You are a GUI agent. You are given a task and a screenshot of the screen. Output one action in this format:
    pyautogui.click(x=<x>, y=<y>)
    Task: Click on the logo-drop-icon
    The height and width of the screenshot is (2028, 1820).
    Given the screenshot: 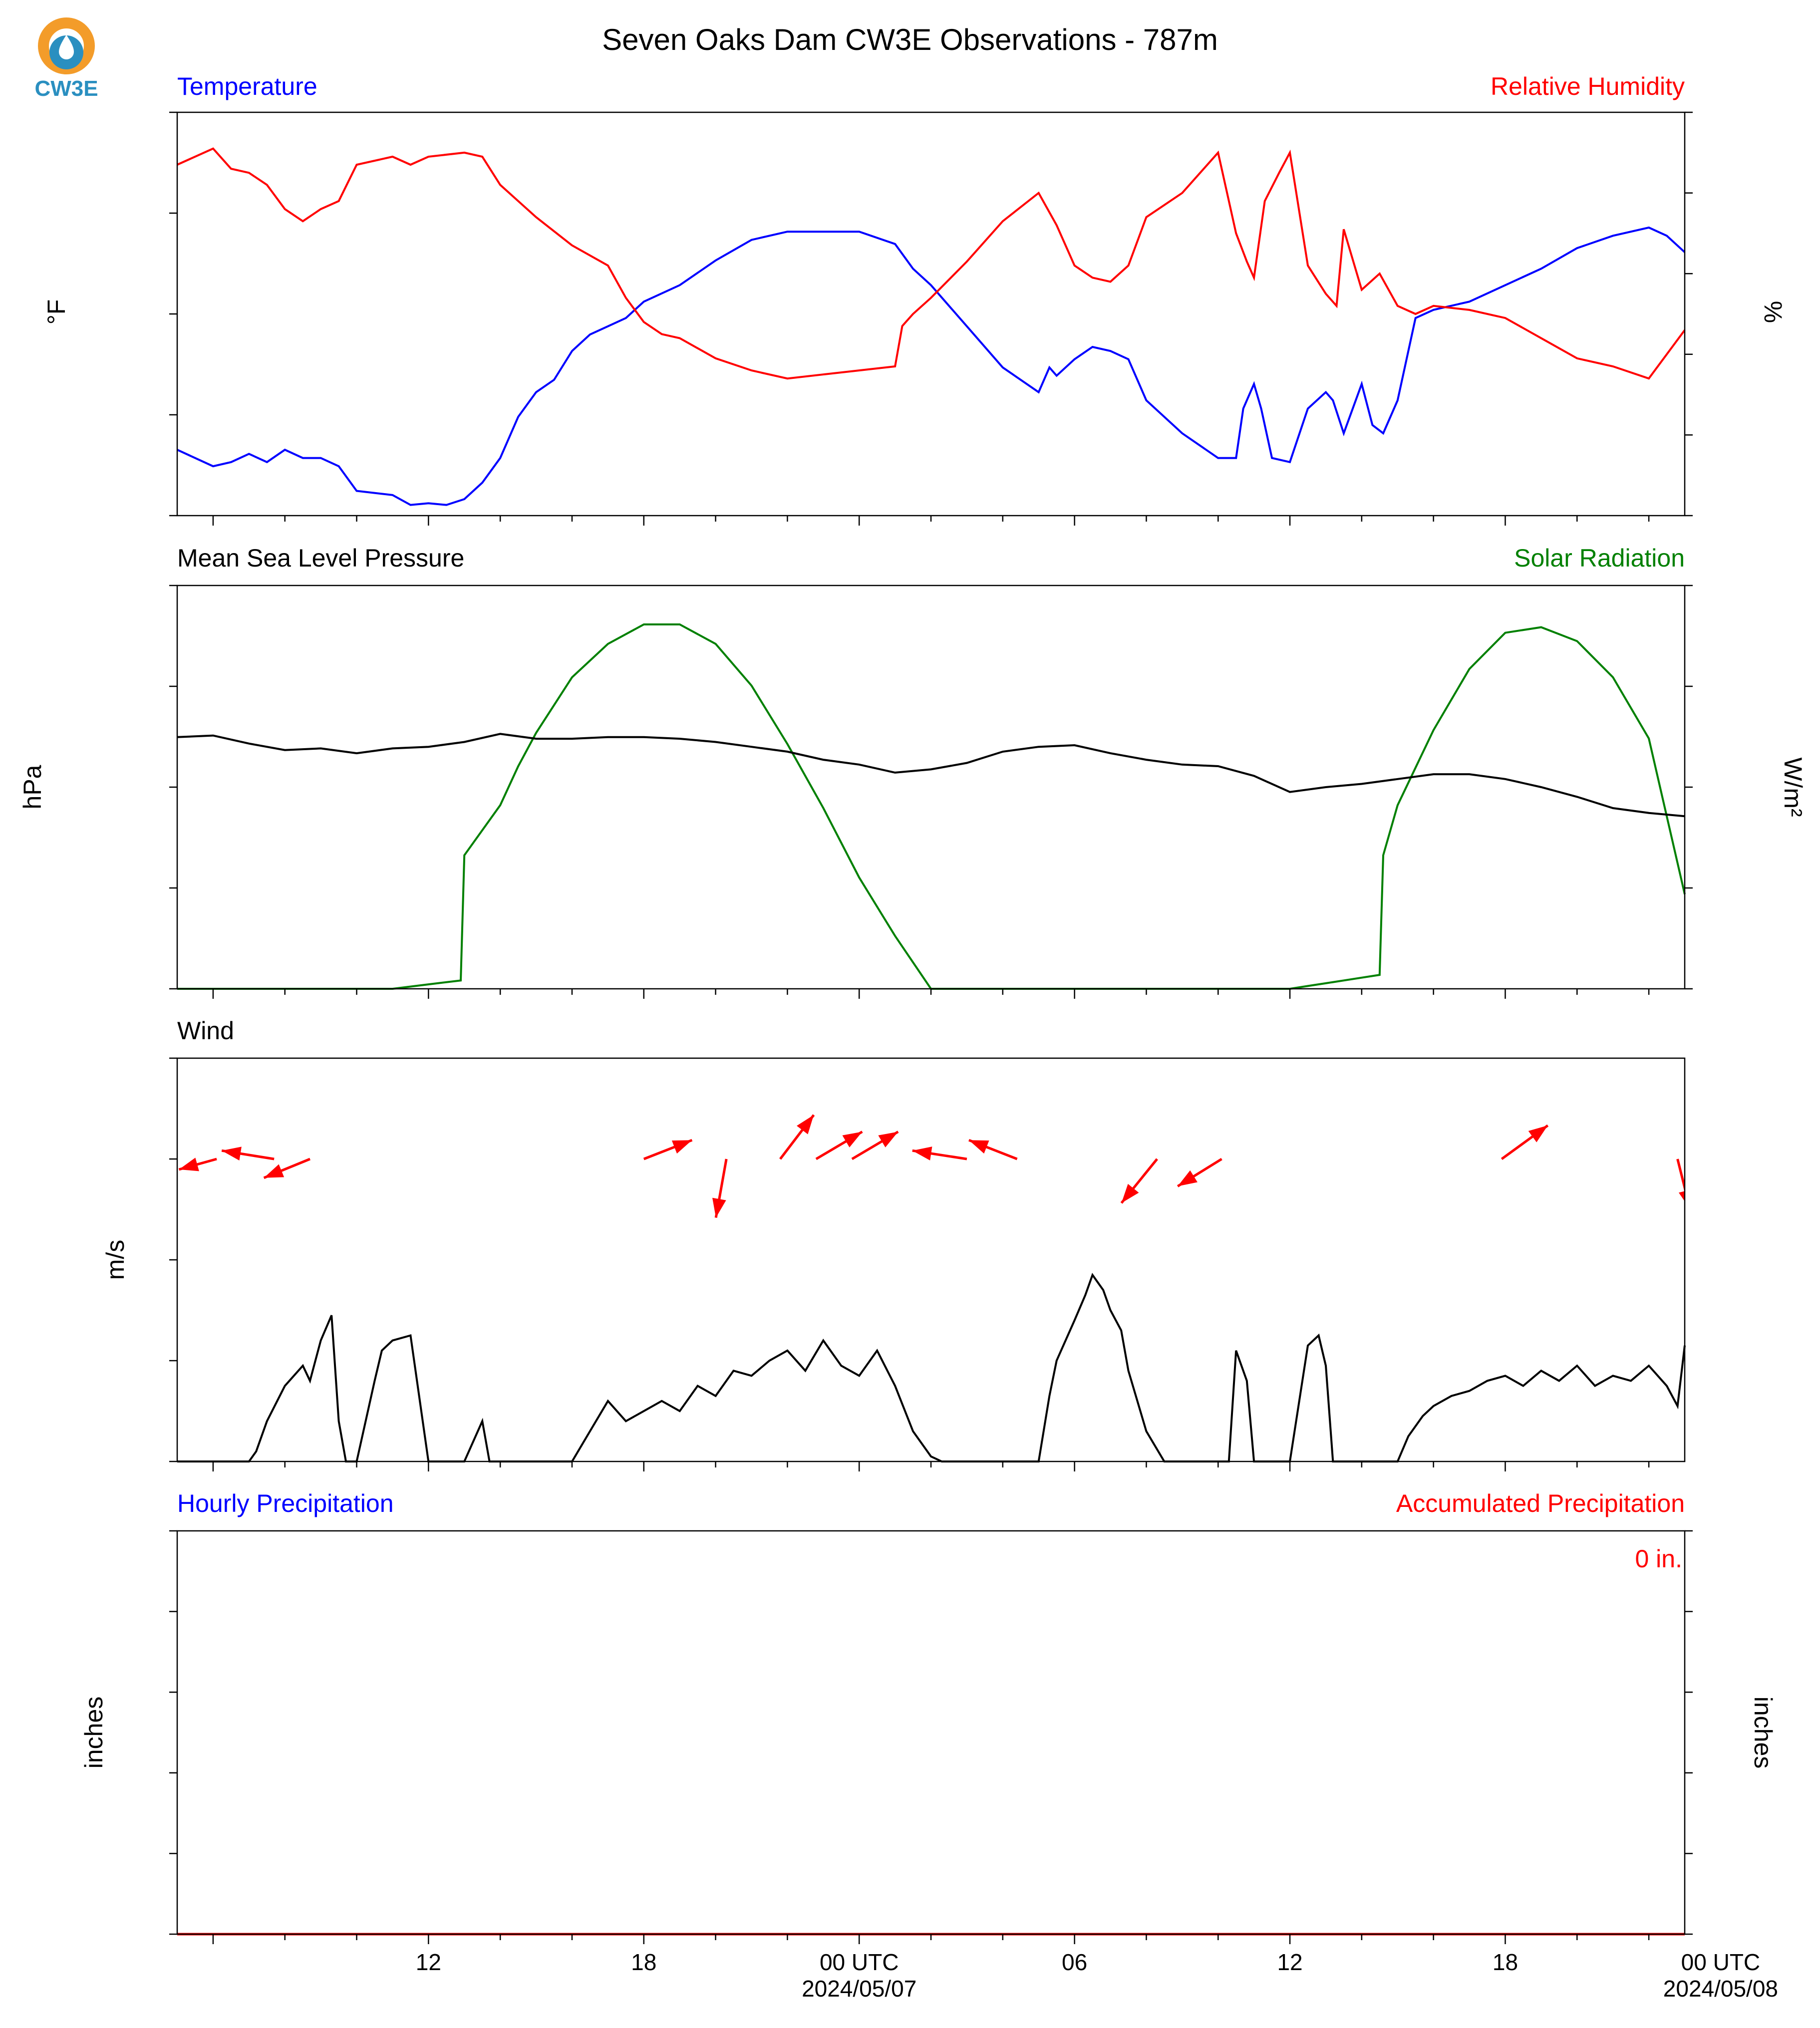 What is the action you would take?
    pyautogui.click(x=66, y=47)
    